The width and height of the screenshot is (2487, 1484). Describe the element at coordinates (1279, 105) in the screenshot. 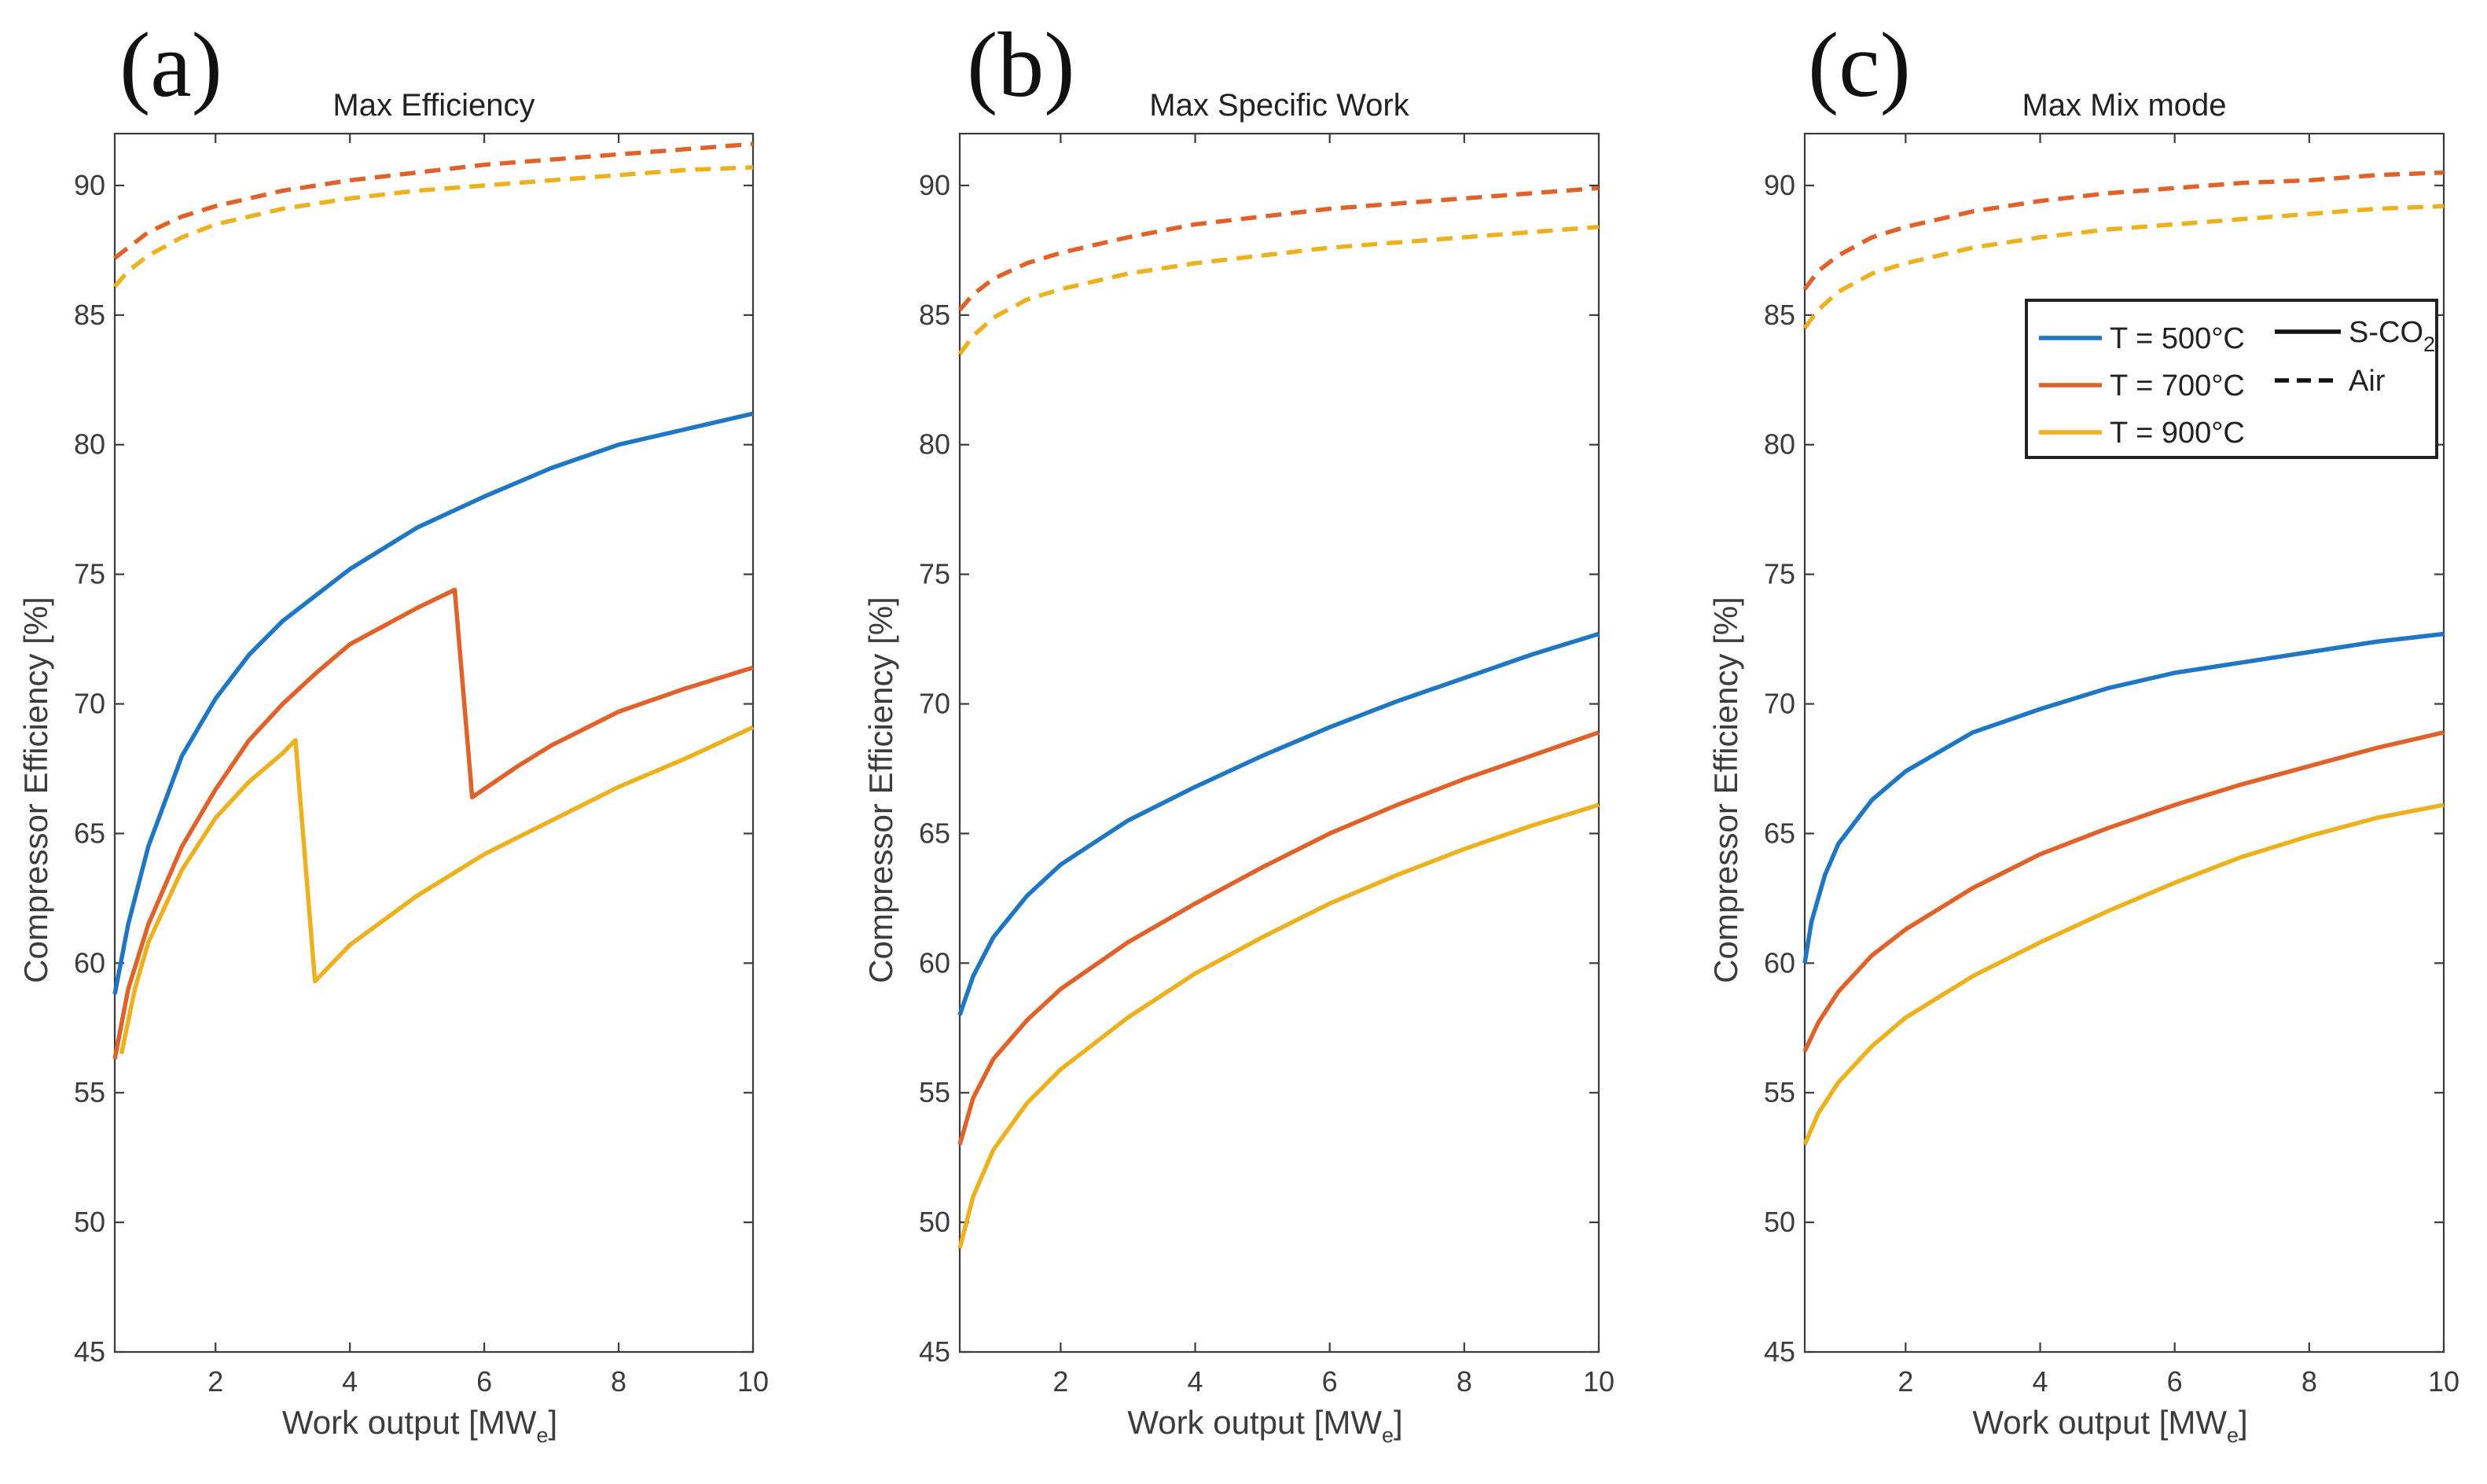

I see `chart-title: Max Specific Work` at that location.